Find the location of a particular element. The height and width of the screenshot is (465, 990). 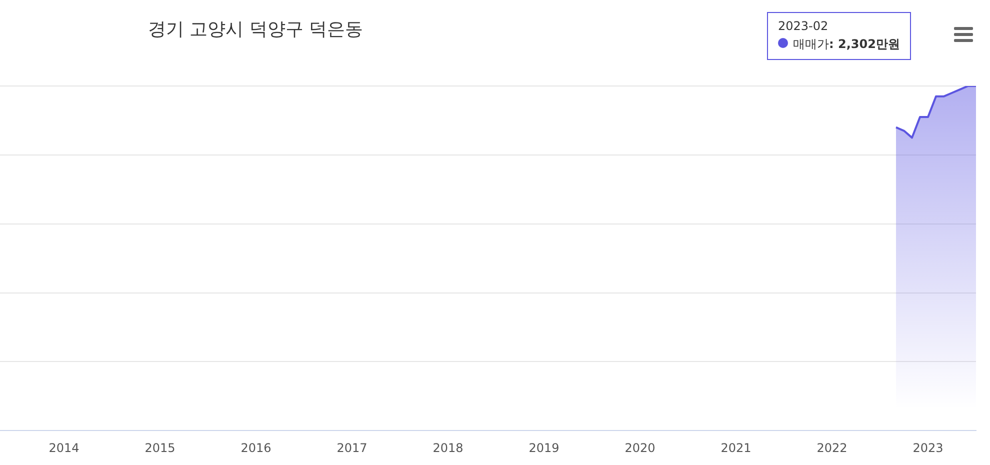

x-tick-label: 2014 is located at coordinates (64, 447).